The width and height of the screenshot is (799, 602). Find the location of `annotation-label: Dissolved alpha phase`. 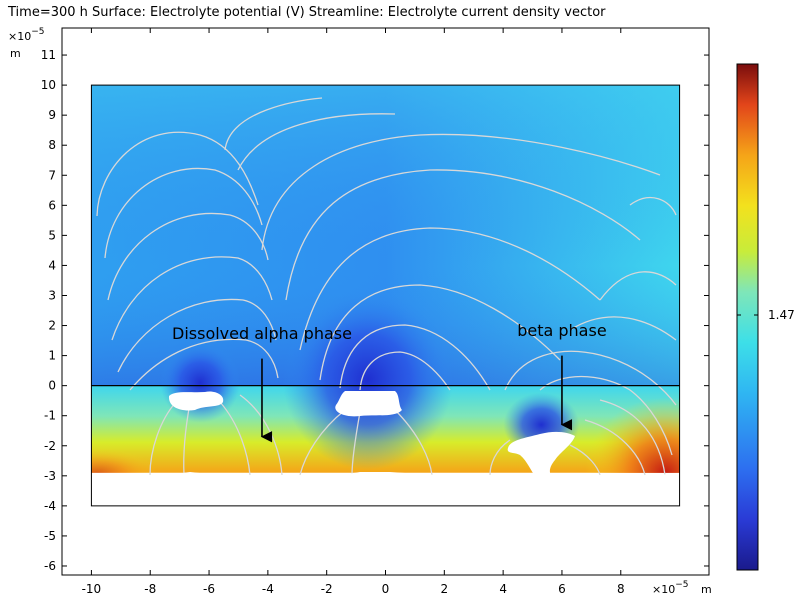

annotation-label: Dissolved alpha phase is located at coordinates (262, 333).